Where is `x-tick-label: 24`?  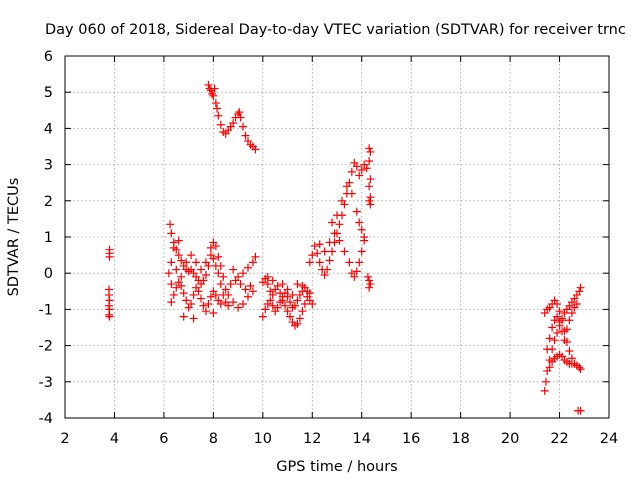 x-tick-label: 24 is located at coordinates (609, 439).